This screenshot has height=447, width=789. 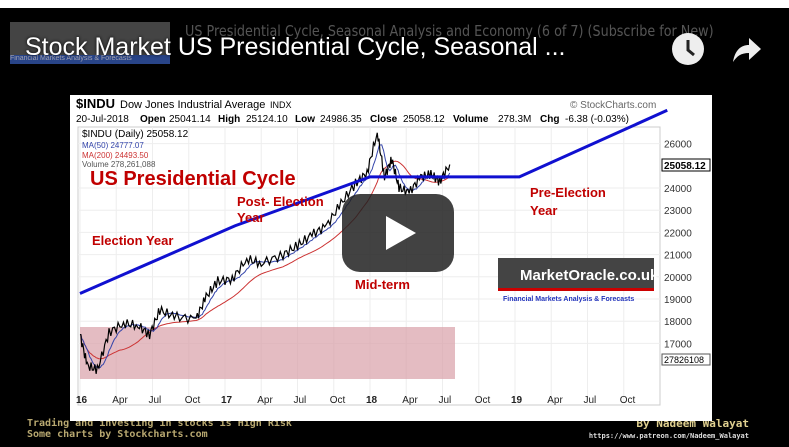 I want to click on annotation-election-year: Election Year, so click(x=132, y=240).